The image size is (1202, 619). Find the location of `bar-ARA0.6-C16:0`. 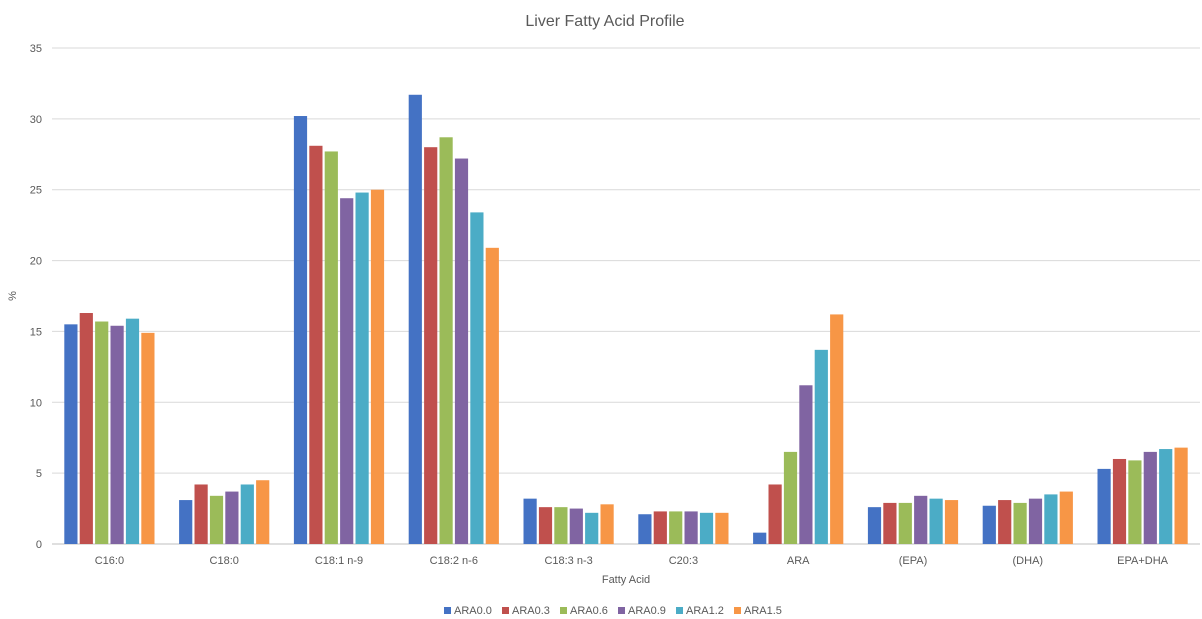

bar-ARA0.6-C16:0 is located at coordinates (102, 432).